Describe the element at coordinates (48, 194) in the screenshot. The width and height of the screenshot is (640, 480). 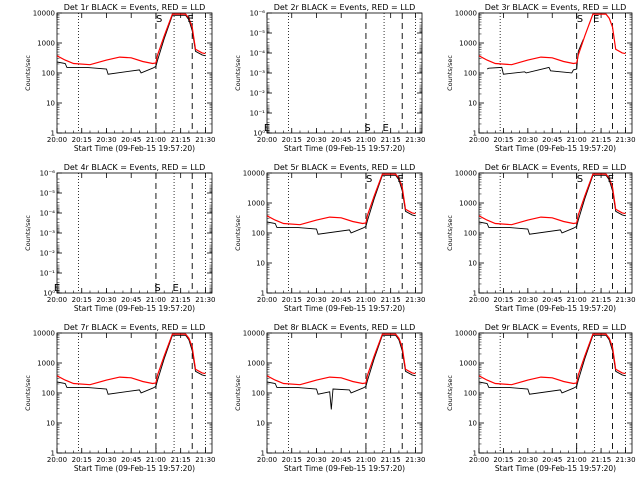
I see `y-tick-label: 10⁻⁵` at that location.